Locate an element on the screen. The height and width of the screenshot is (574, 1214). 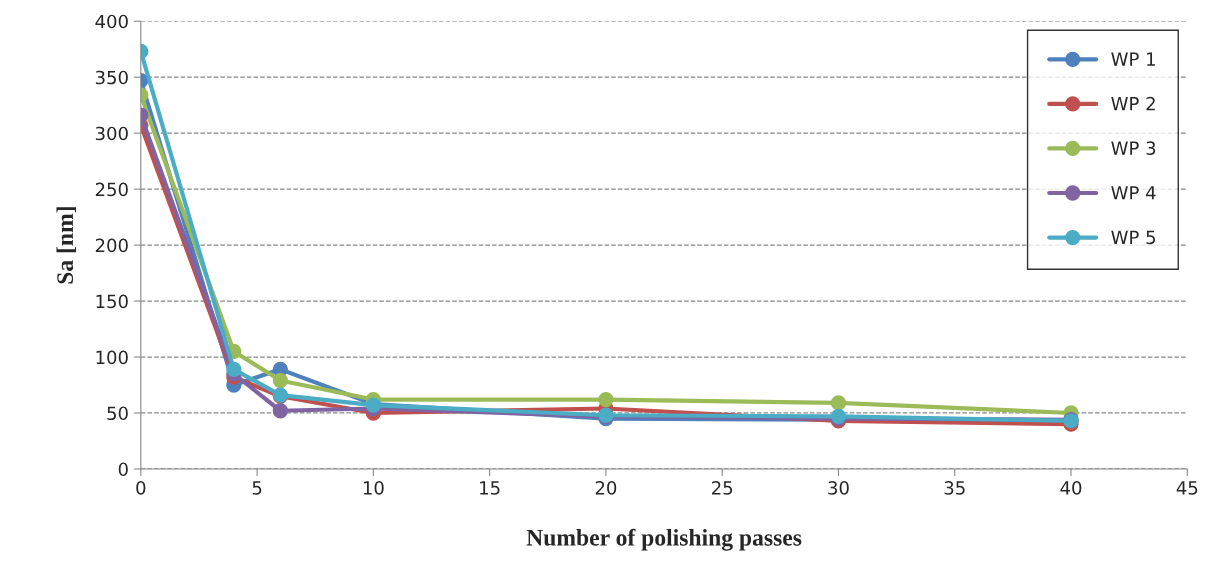
y-tick-label: 200 is located at coordinates (111, 245).